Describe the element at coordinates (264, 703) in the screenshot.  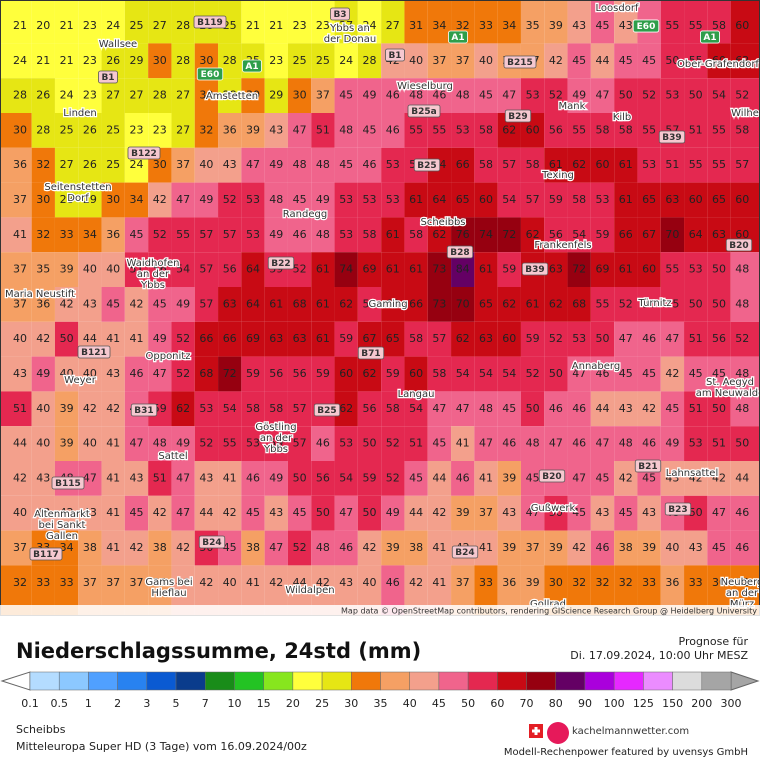
I see `colorbar-tick-label: 15` at that location.